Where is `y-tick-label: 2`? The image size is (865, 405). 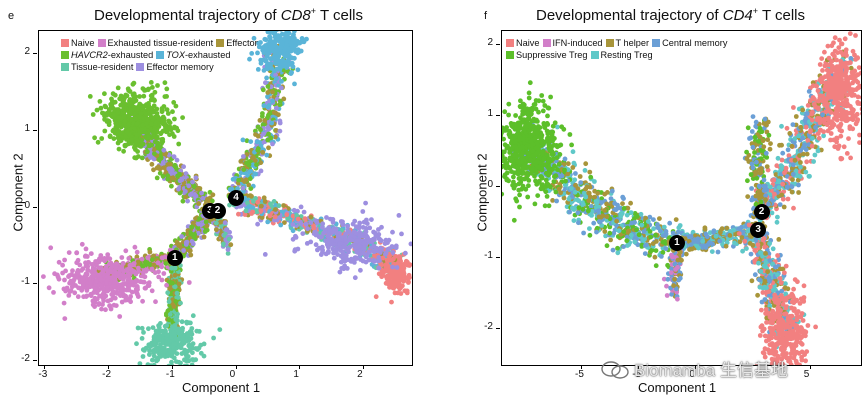 y-tick-label: 2 is located at coordinates (27, 52).